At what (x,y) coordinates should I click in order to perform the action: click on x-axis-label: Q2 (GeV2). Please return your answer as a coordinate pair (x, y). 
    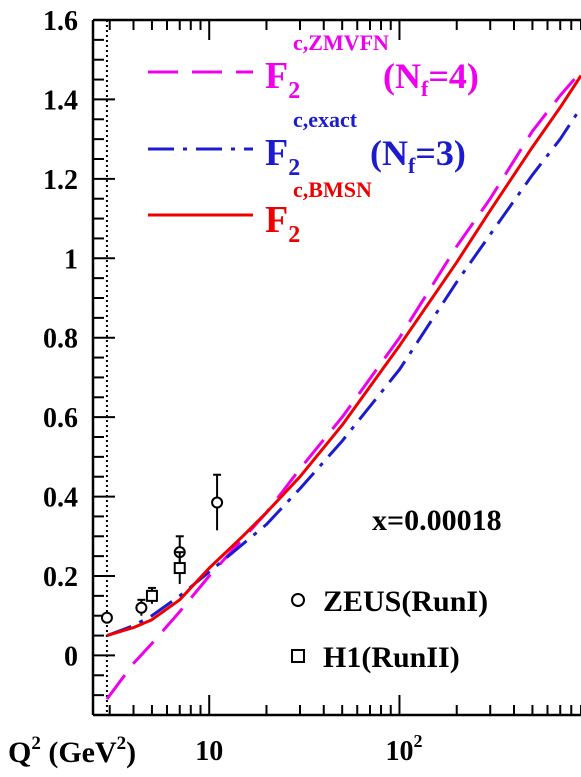
    Looking at the image, I should click on (72, 751).